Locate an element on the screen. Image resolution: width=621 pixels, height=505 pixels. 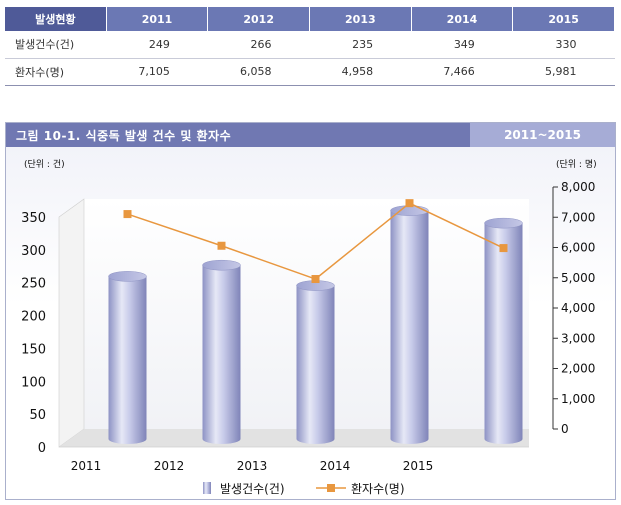
legend-line-label: 환자수(명) is located at coordinates (378, 489).